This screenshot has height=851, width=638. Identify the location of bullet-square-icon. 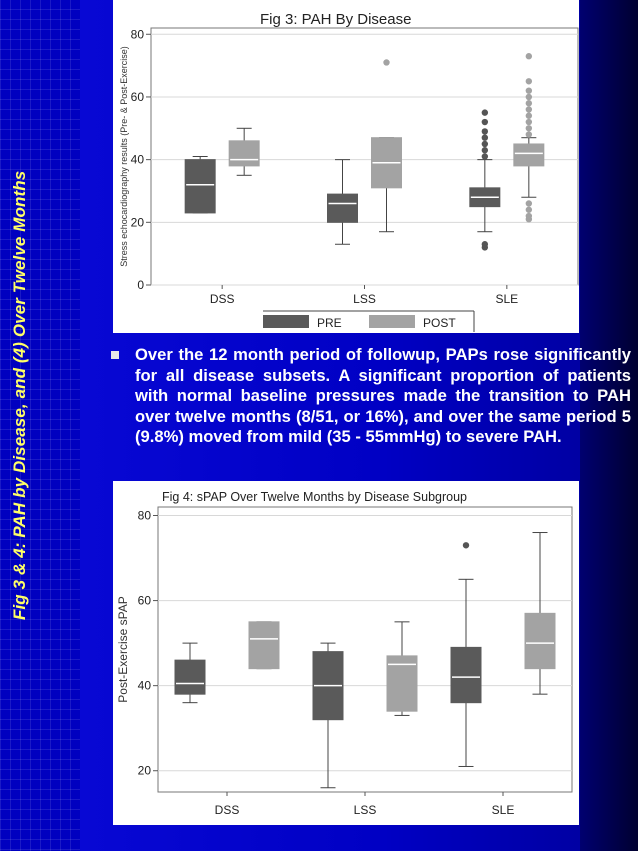
(115, 355).